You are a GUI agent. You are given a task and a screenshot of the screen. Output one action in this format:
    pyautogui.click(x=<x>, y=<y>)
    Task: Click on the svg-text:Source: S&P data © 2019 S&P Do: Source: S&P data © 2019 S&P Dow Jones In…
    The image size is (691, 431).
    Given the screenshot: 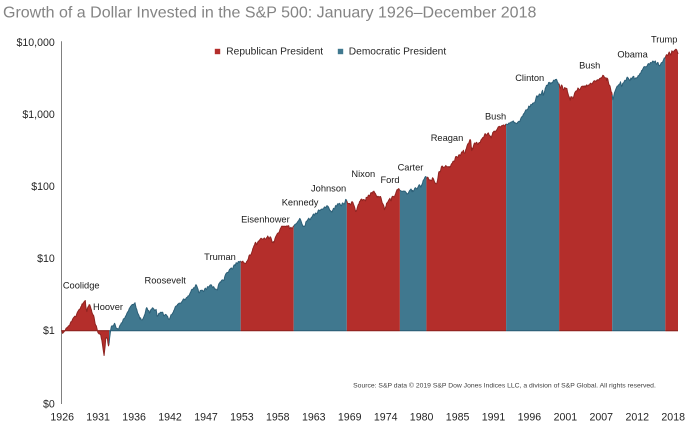 What is the action you would take?
    pyautogui.click(x=504, y=385)
    